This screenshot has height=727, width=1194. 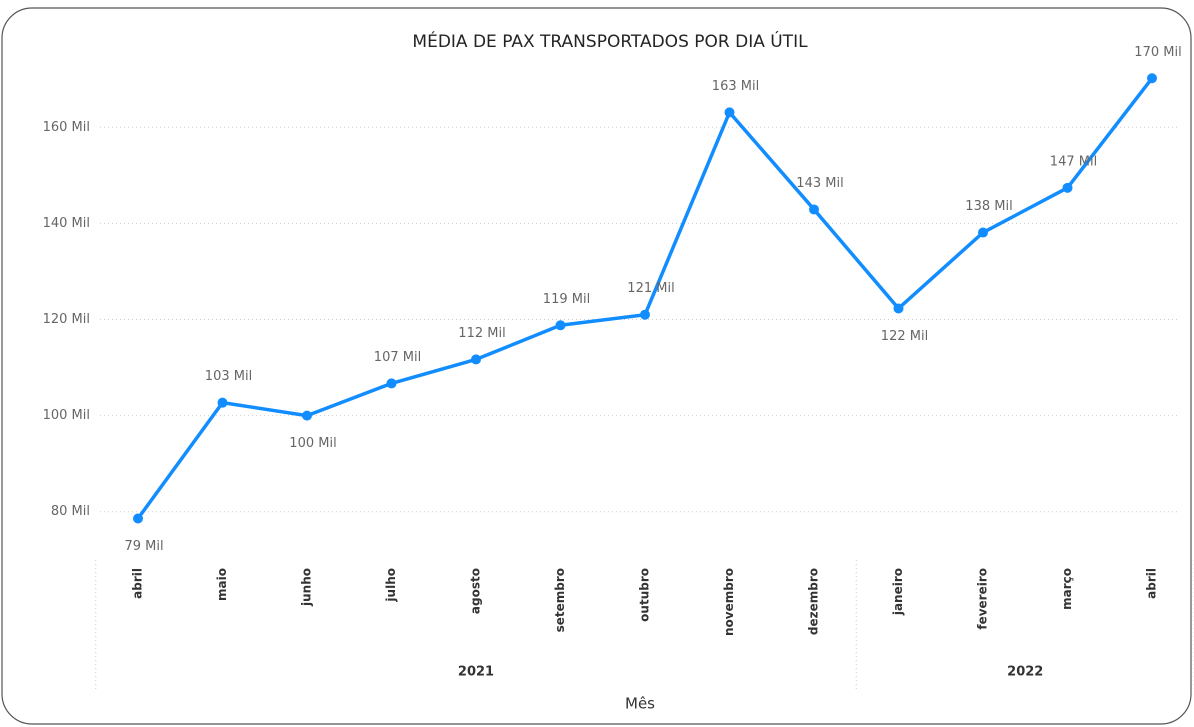 I want to click on x-tick-label: março, so click(x=1067, y=589).